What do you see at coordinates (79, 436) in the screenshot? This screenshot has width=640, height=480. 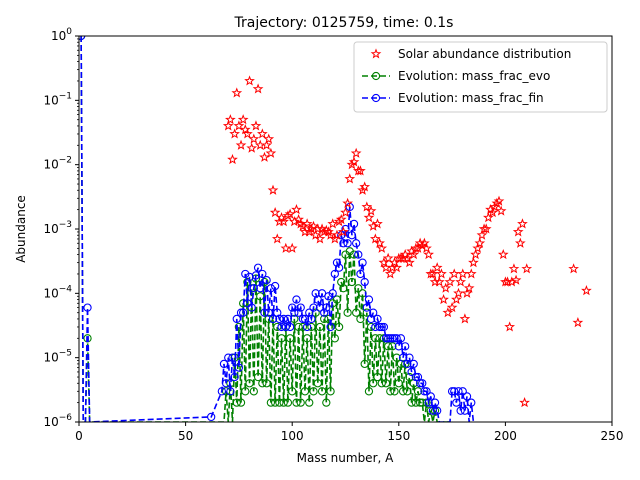 I see `x-tick-label: 0` at bounding box center [79, 436].